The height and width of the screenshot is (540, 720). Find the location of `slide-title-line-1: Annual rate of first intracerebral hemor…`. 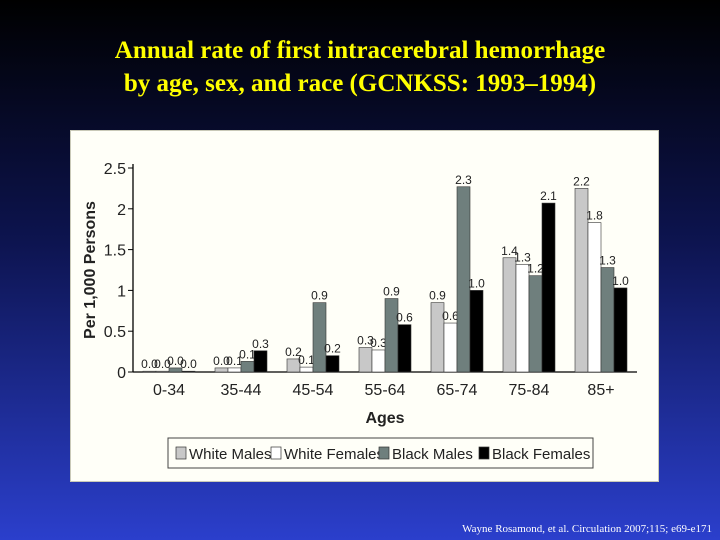

slide-title-line-1: Annual rate of first intracerebral hemor… is located at coordinates (360, 50).